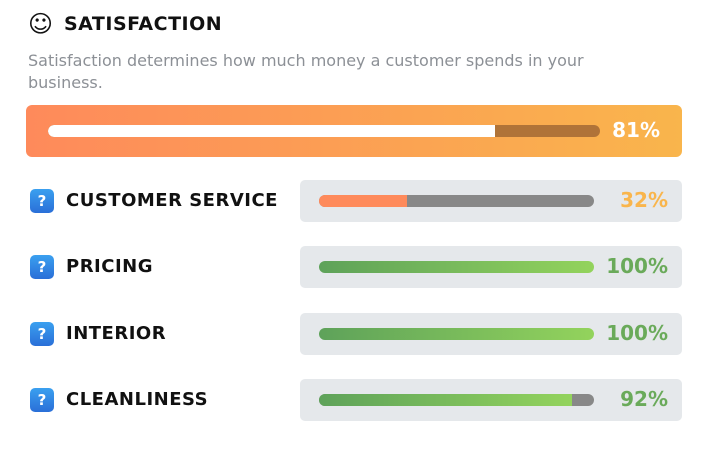  What do you see at coordinates (272, 131) in the screenshot?
I see `overall-progress-fill` at bounding box center [272, 131].